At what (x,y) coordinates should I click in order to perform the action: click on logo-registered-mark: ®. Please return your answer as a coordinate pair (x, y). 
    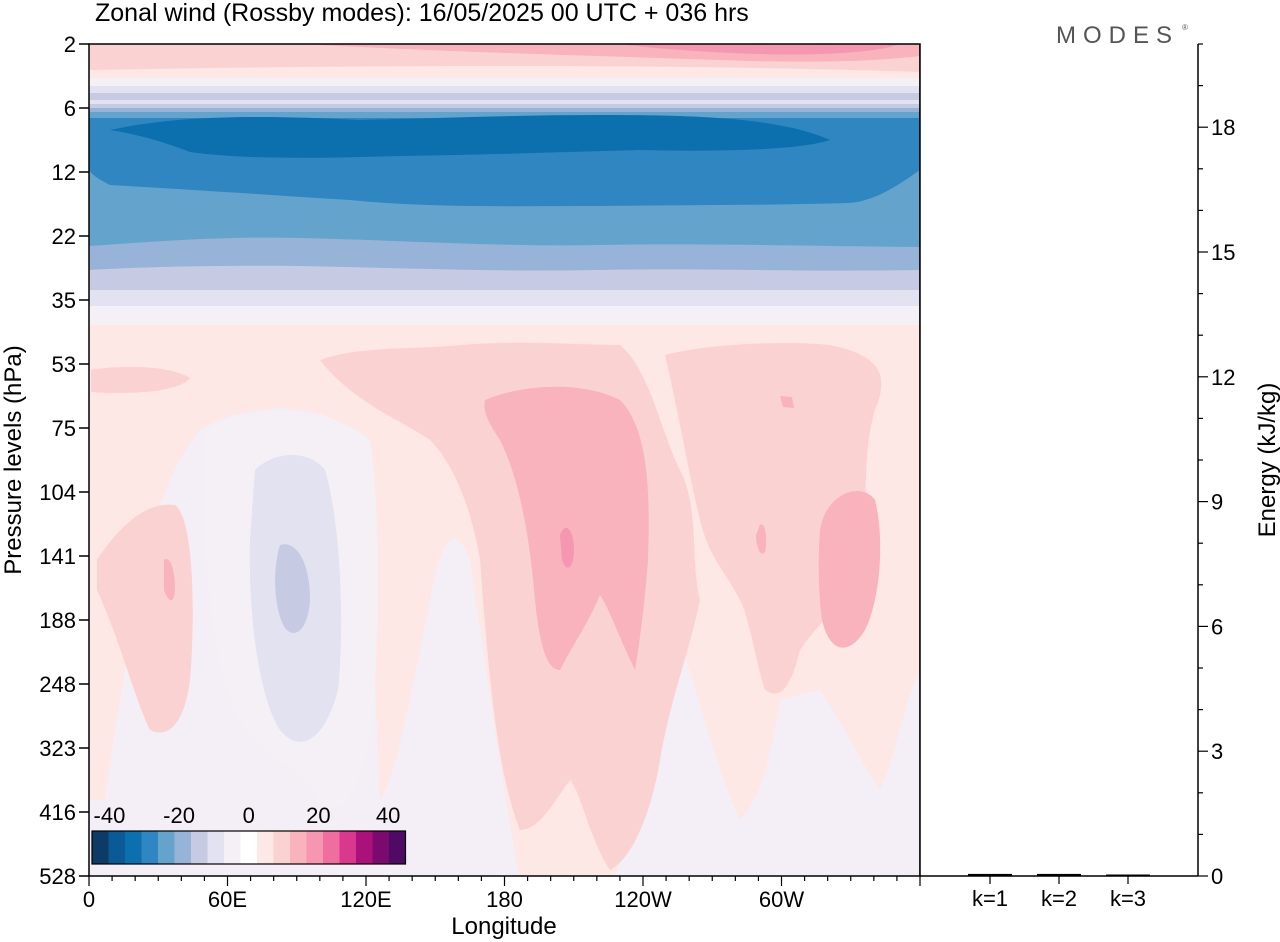
    Looking at the image, I should click on (1185, 27).